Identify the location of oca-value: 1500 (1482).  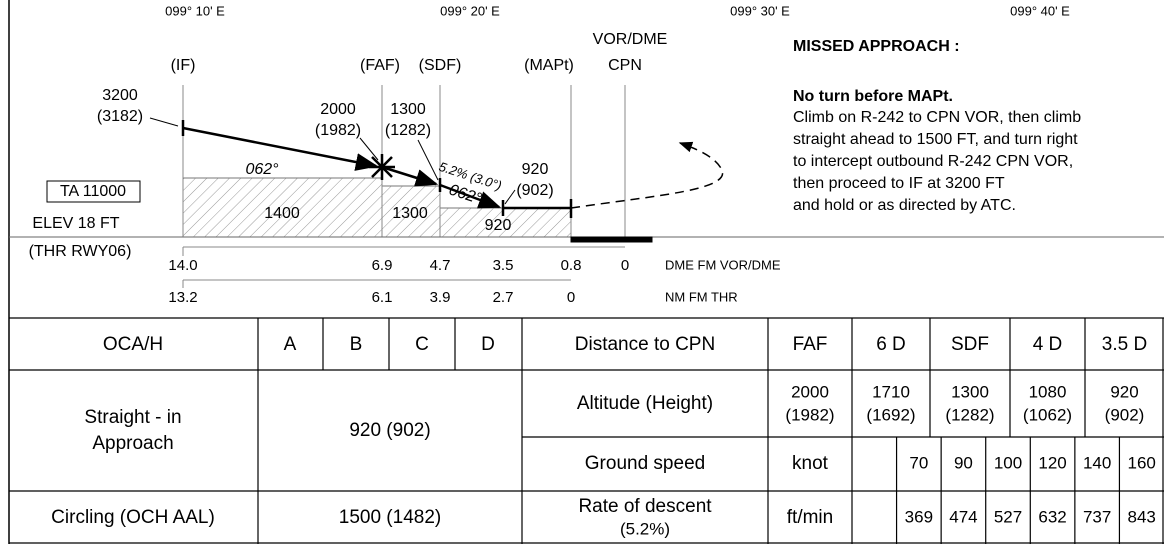
(390, 517).